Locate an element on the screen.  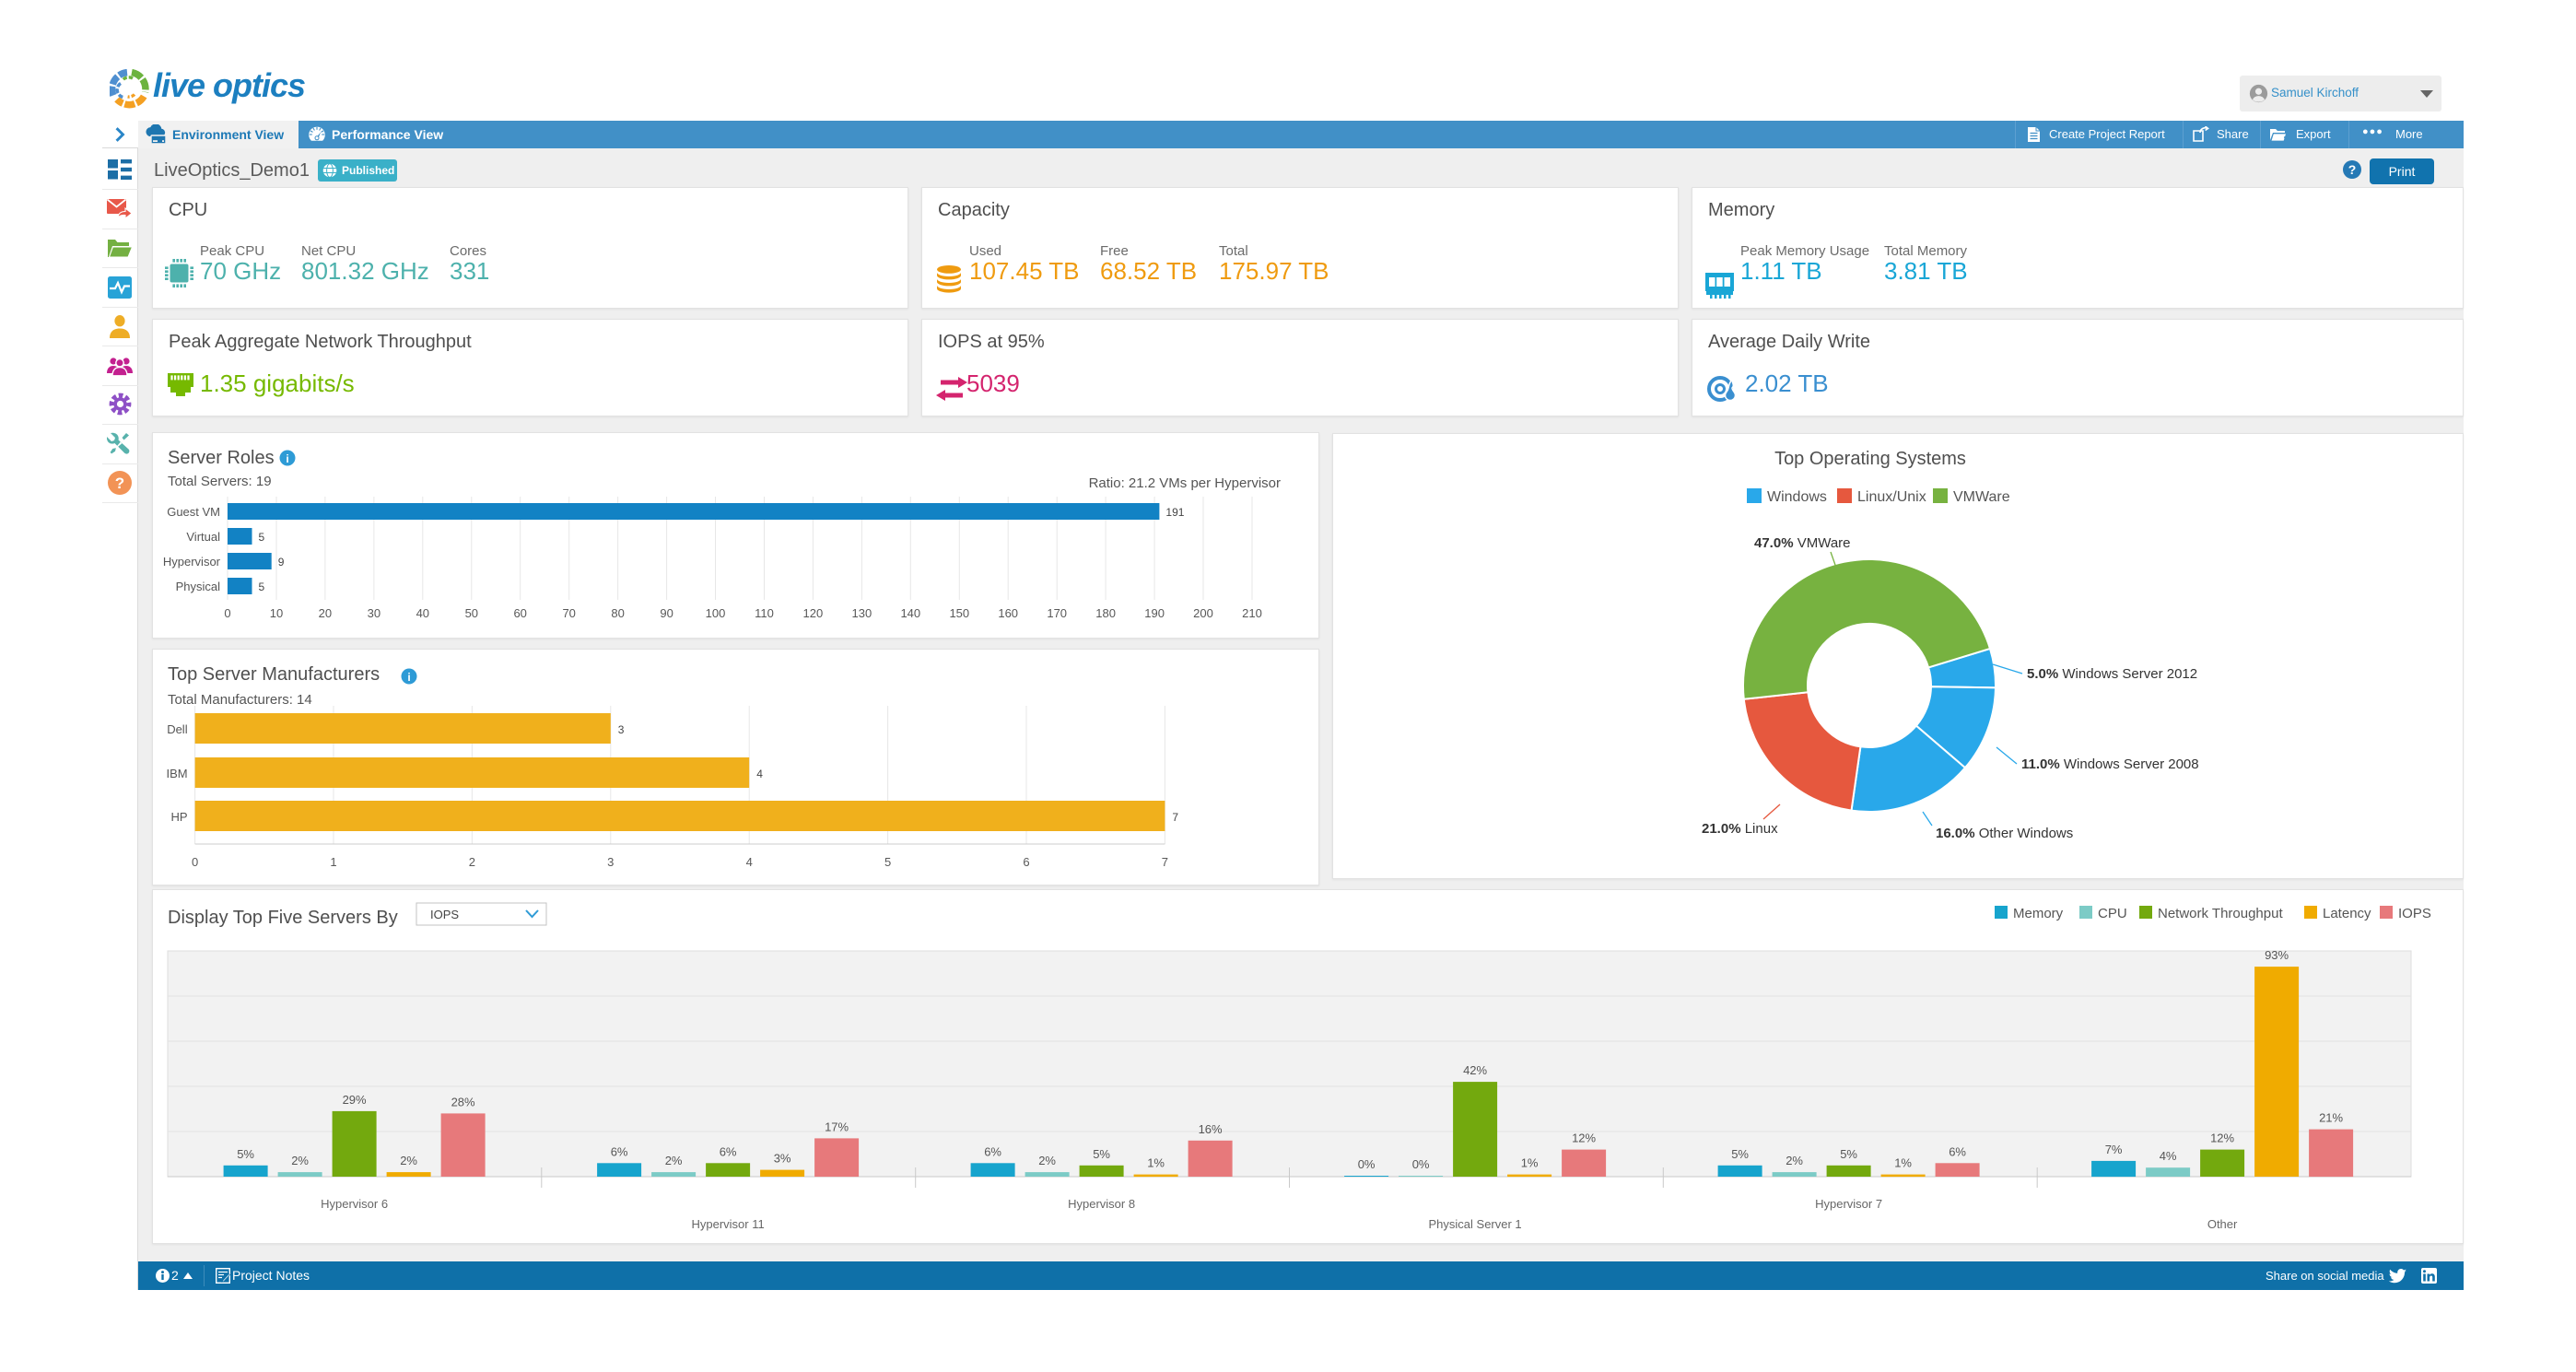
svg-text: Network Throughput is located at coordinates (2220, 913).